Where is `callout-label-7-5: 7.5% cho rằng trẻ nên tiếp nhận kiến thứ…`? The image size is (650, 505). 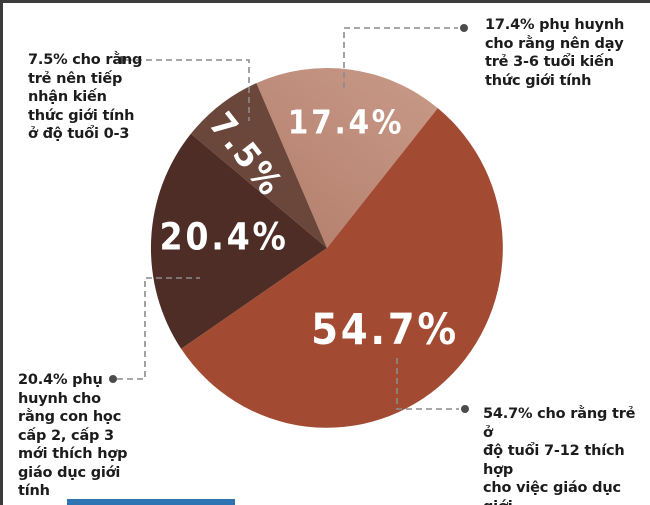
callout-label-7-5: 7.5% cho rằng trẻ nên tiếp nhận kiến thứ… is located at coordinates (85, 97).